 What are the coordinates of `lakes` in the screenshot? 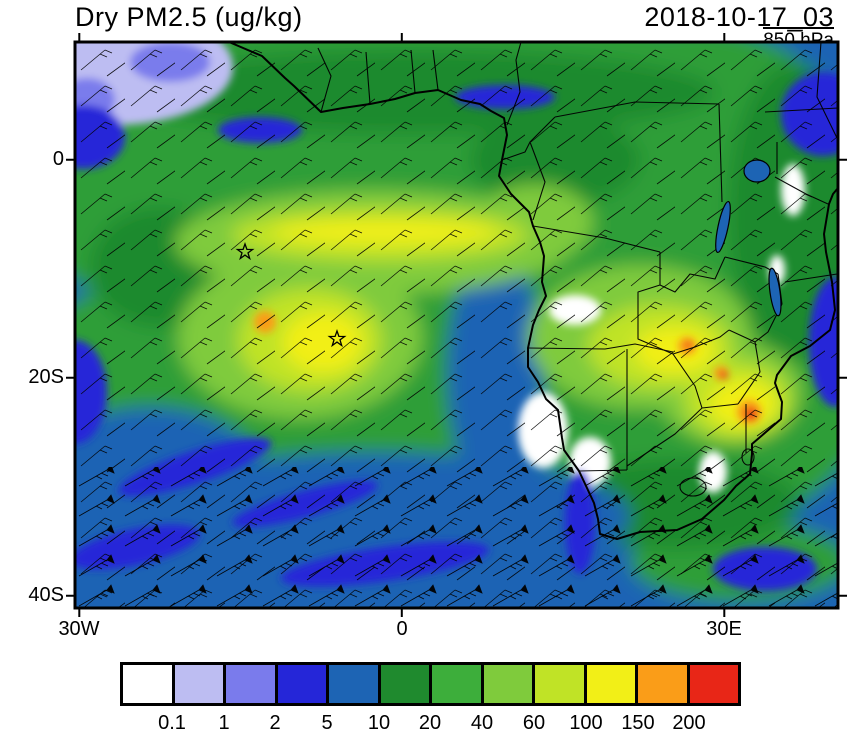 It's located at (748, 238).